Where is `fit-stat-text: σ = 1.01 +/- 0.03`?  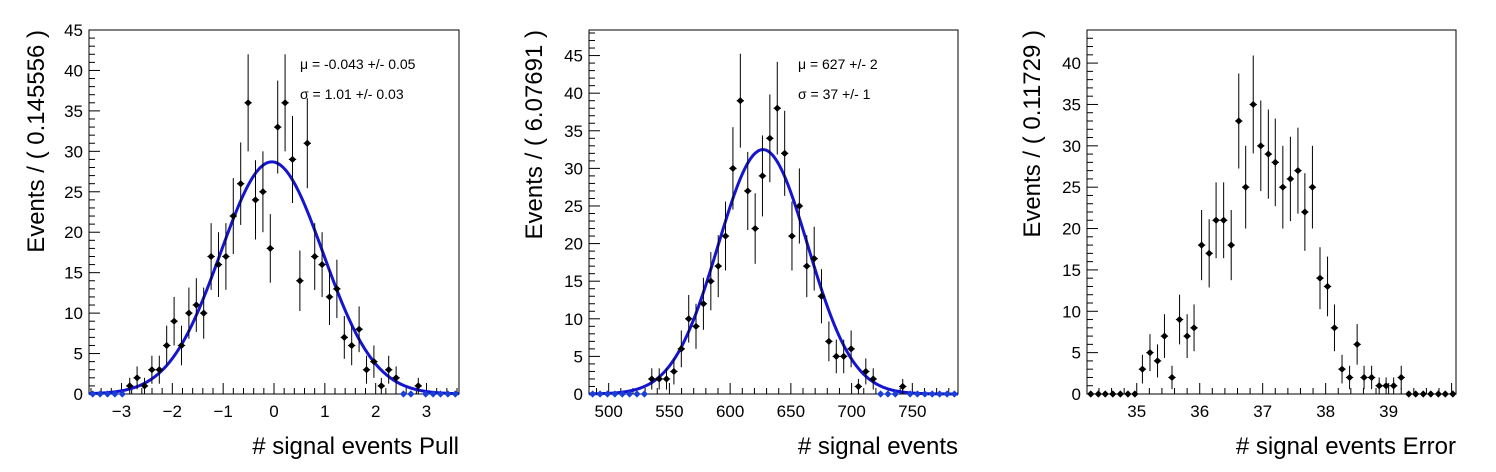
fit-stat-text: σ = 1.01 +/- 0.03 is located at coordinates (352, 94).